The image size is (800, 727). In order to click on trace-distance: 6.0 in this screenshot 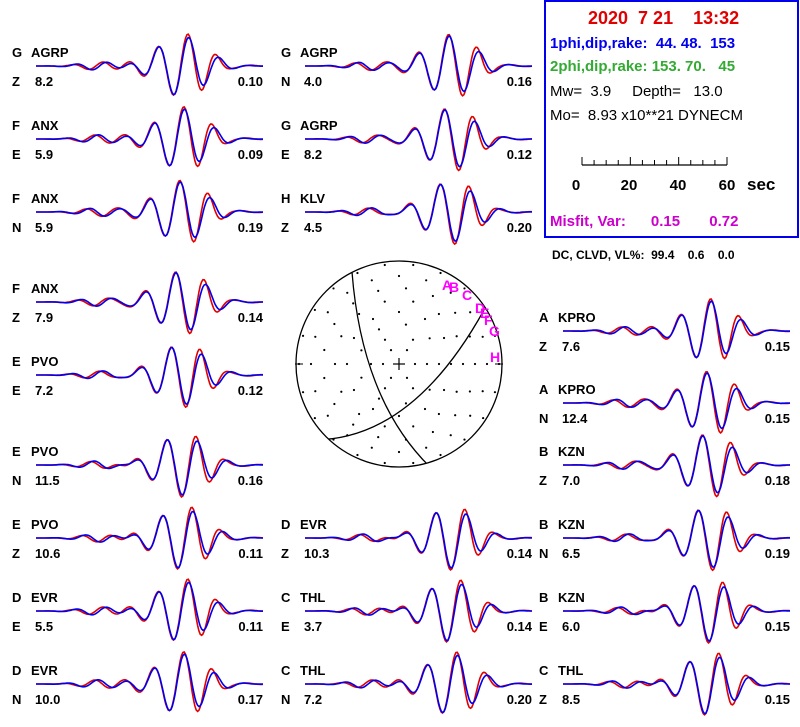, I will do `click(571, 626)`.